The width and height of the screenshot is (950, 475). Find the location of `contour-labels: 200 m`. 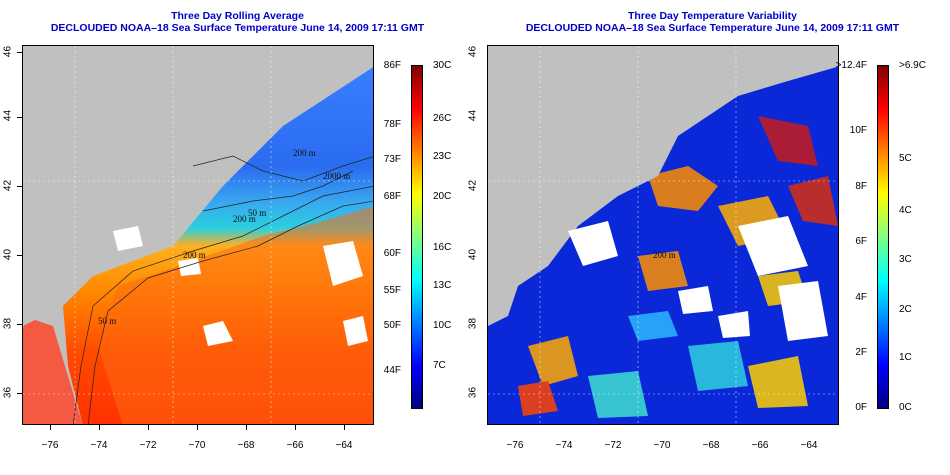

contour-labels: 200 m is located at coordinates (664, 255).